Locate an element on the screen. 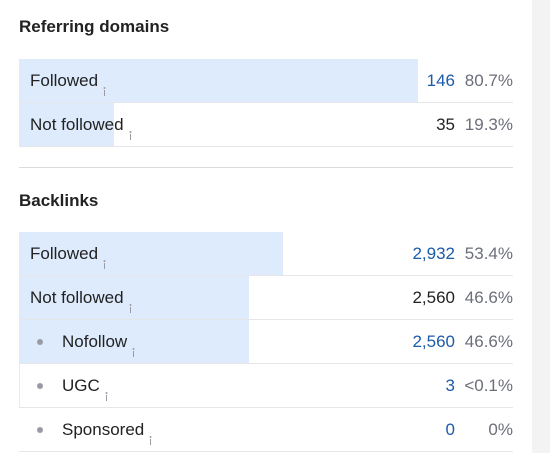 The image size is (550, 461). row-label: Not followed is located at coordinates (81, 129).